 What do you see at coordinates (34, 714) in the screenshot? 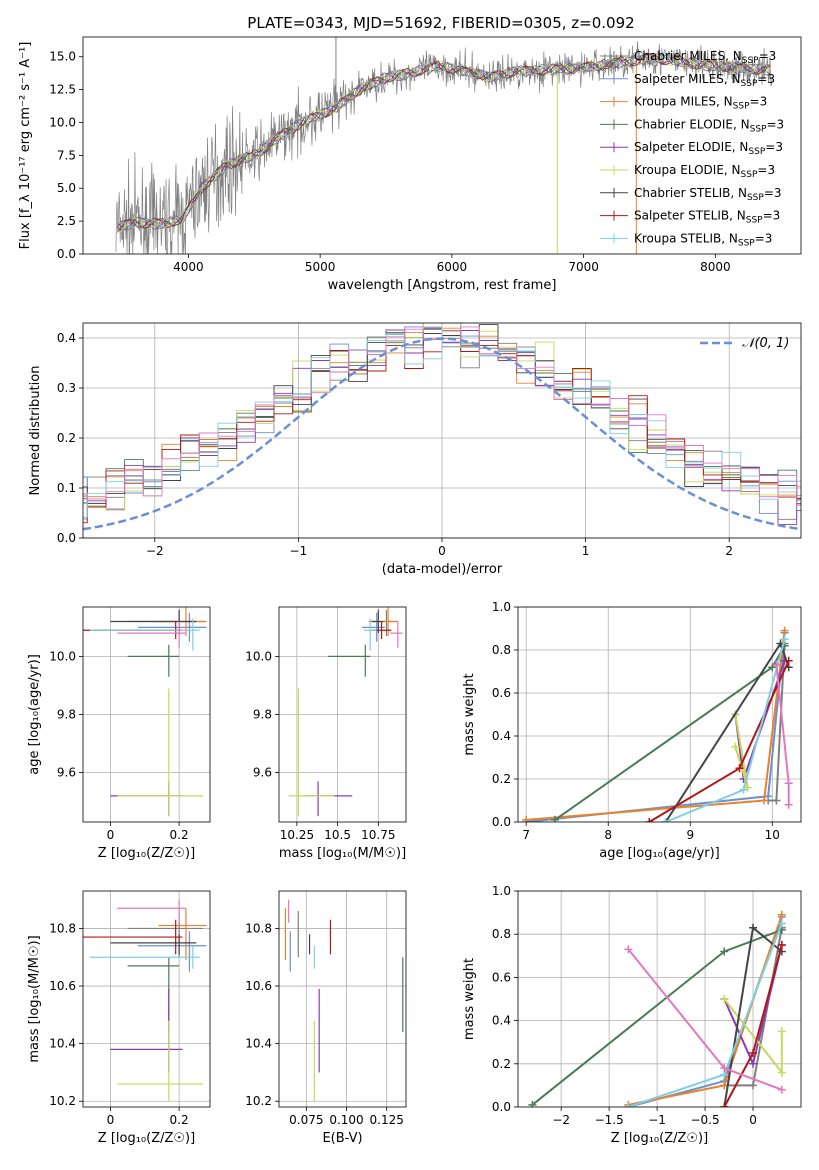
I see `y-axis-label: age [log₁₀(age/yr)]` at bounding box center [34, 714].